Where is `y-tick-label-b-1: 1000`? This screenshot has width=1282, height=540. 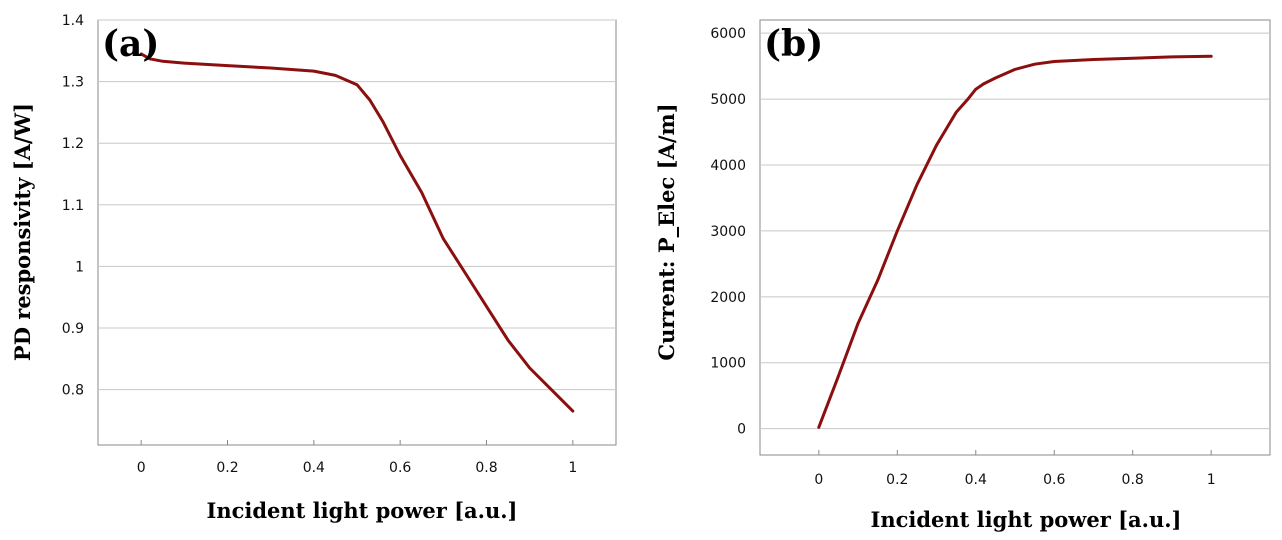 y-tick-label-b-1: 1000 is located at coordinates (728, 364).